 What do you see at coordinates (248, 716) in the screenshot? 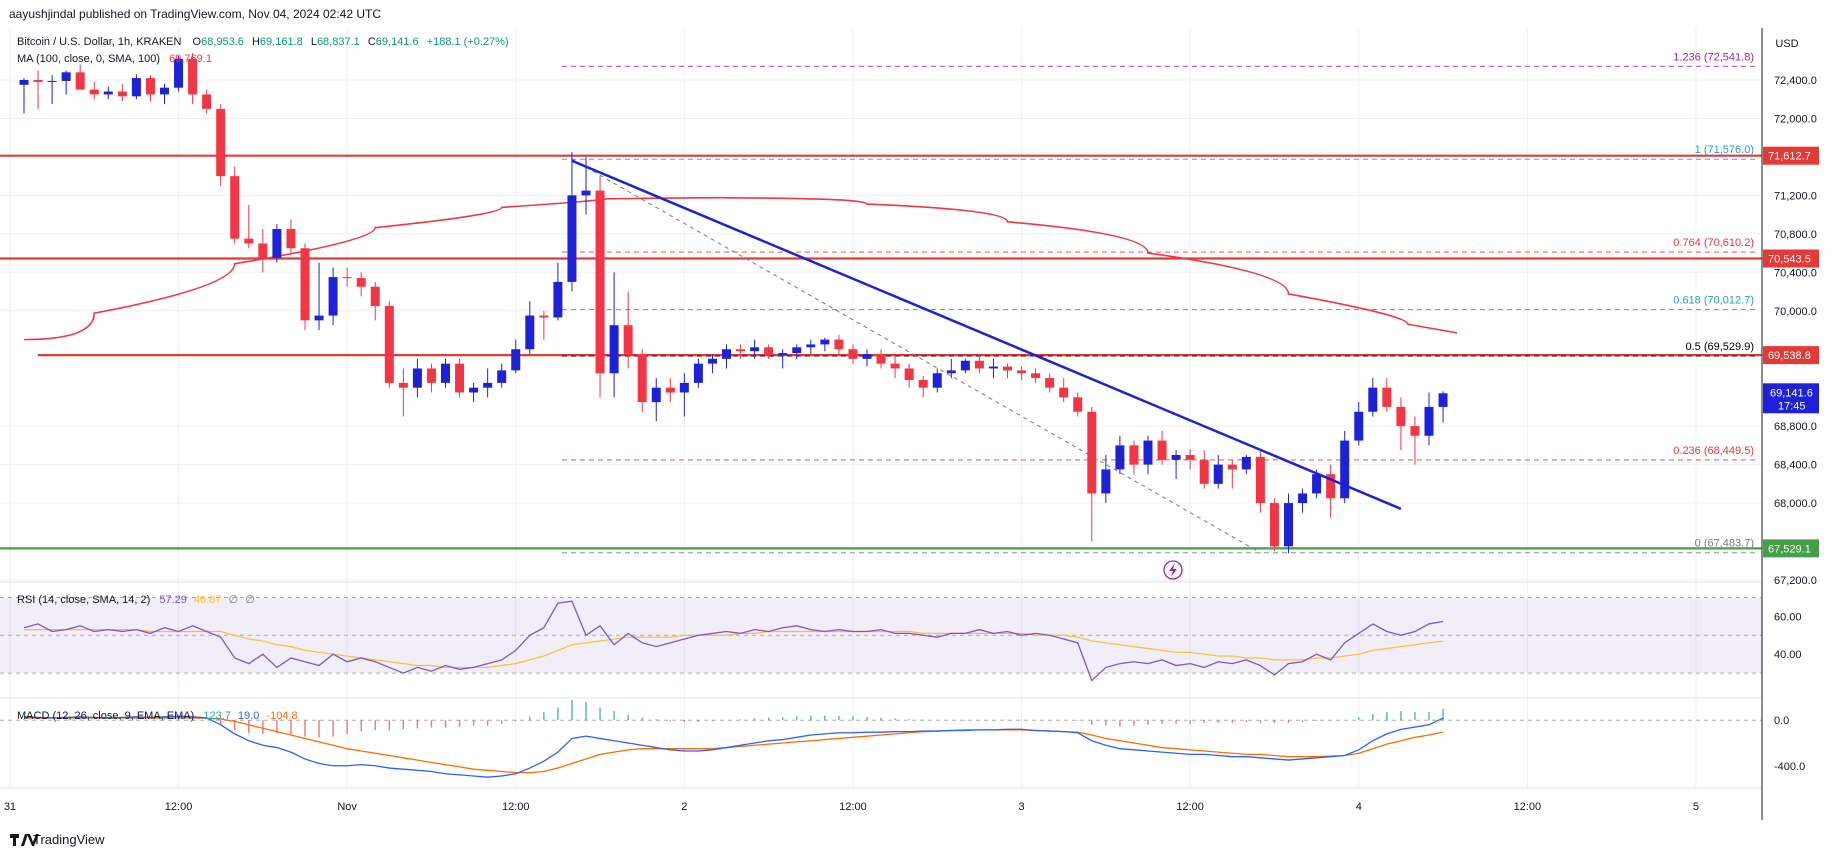
I see `macd-value: 19.0` at bounding box center [248, 716].